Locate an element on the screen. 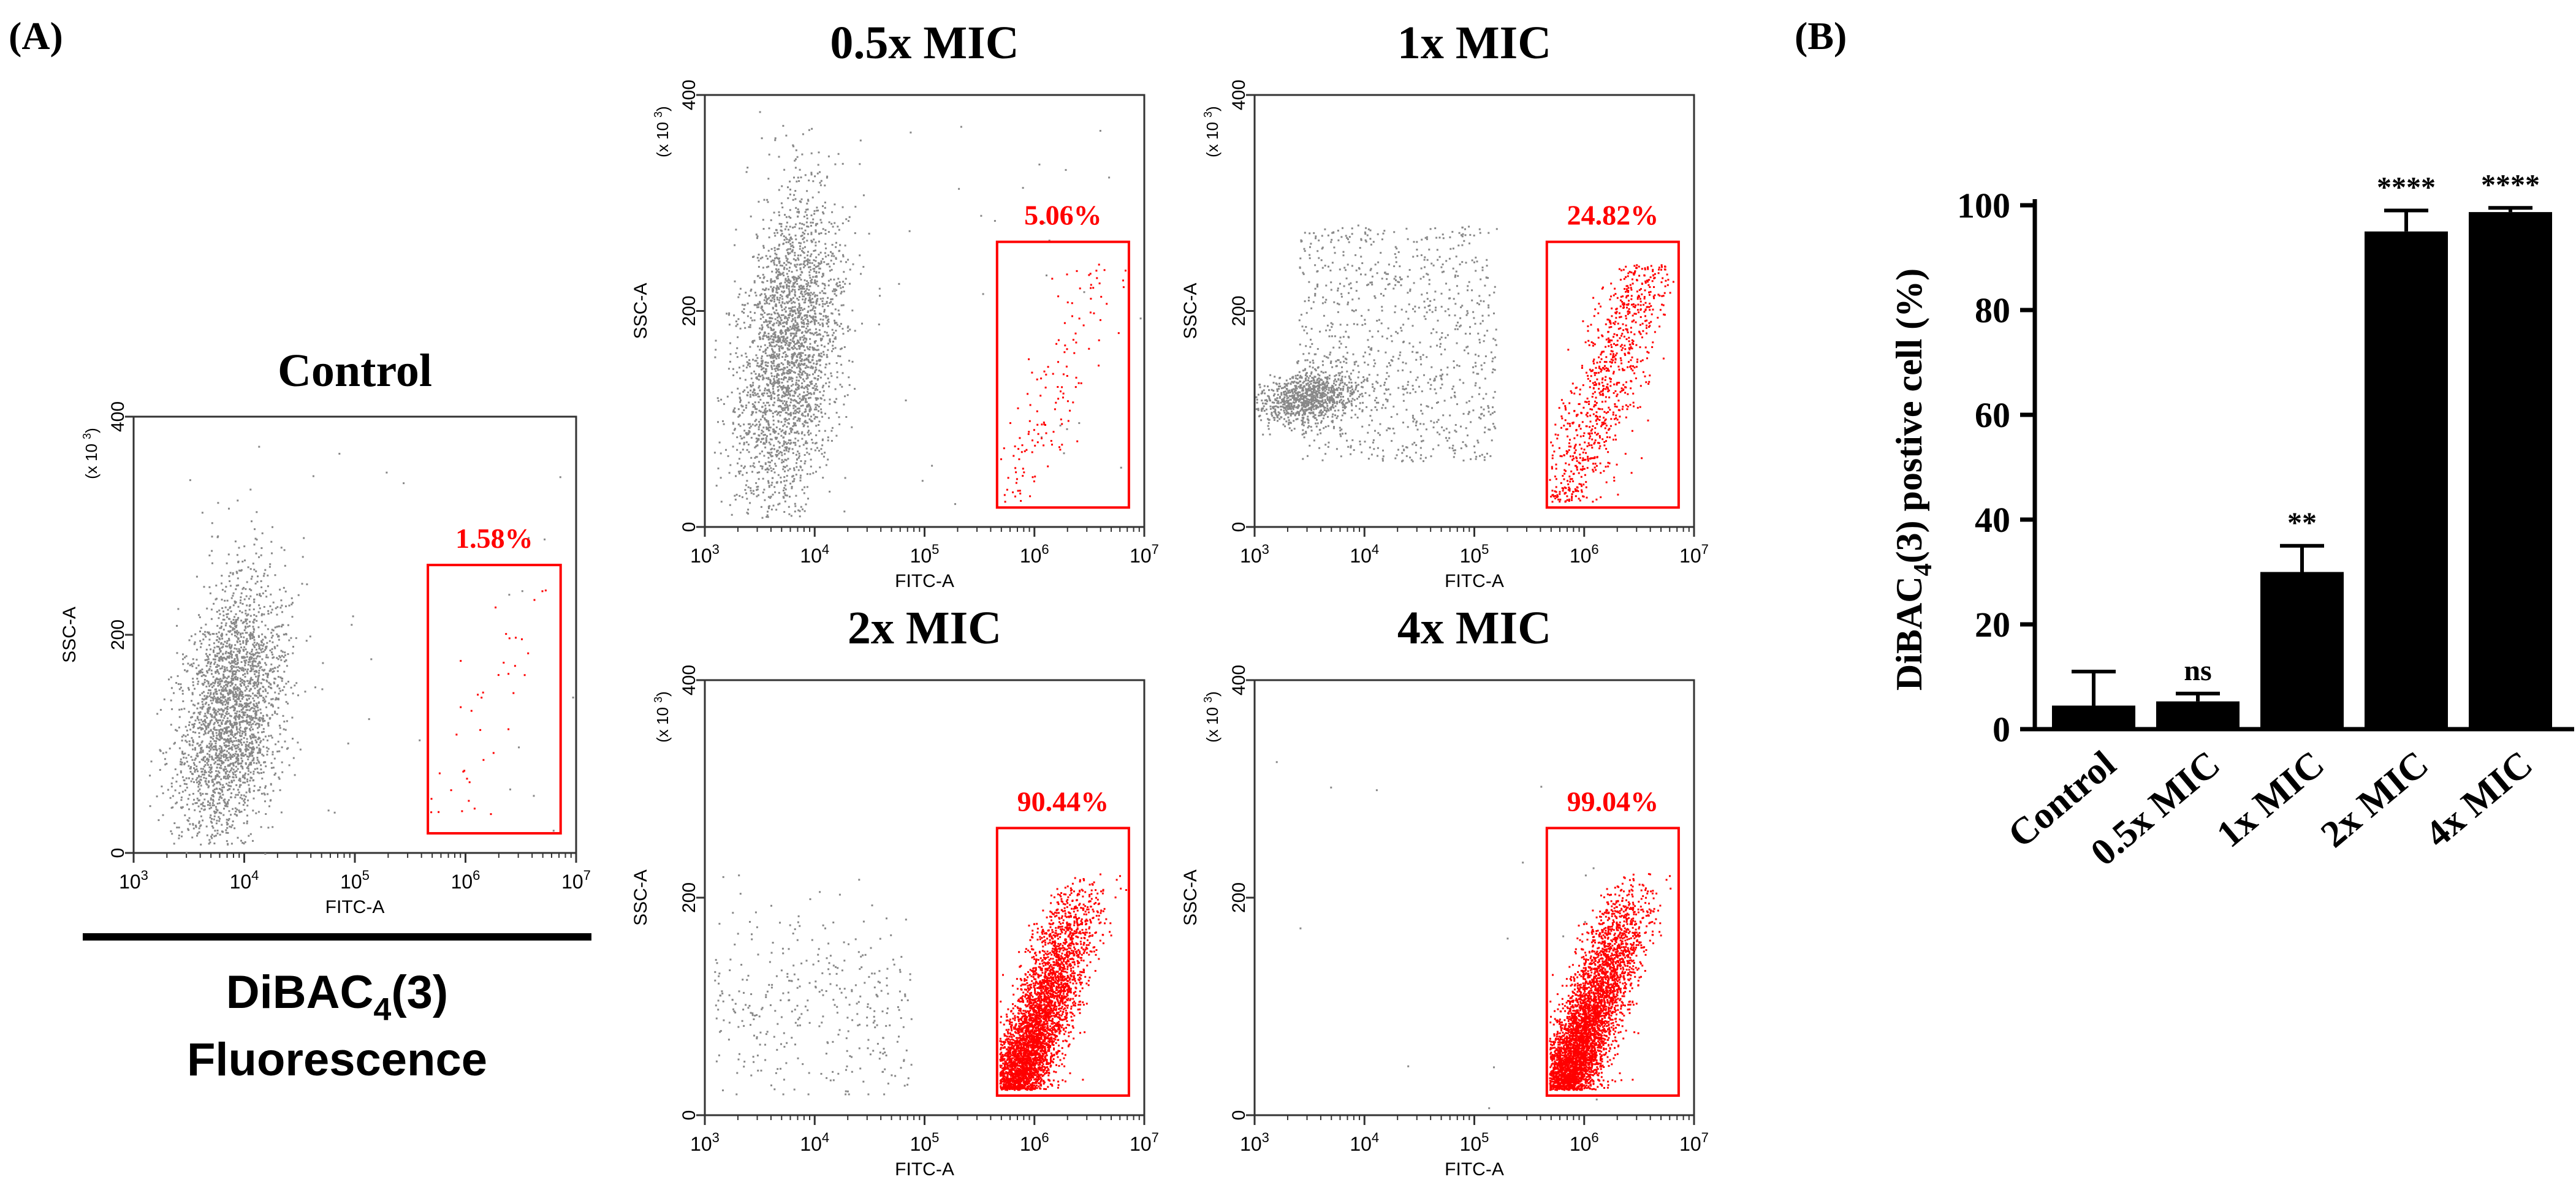 Image resolution: width=2576 pixels, height=1193 pixels. gate-percent-label: 24.82% is located at coordinates (1613, 215).